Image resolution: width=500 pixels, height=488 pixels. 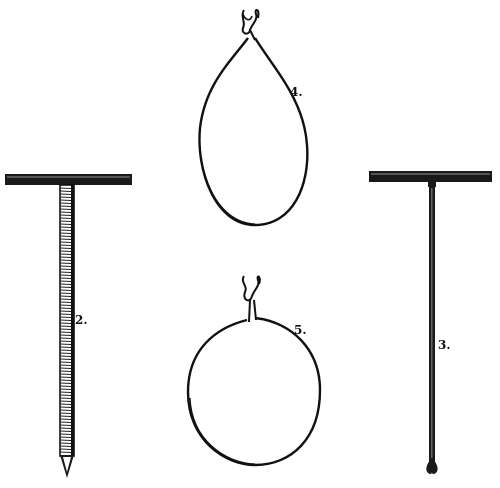 I want to click on figure-5-label: 5., so click(x=300, y=330).